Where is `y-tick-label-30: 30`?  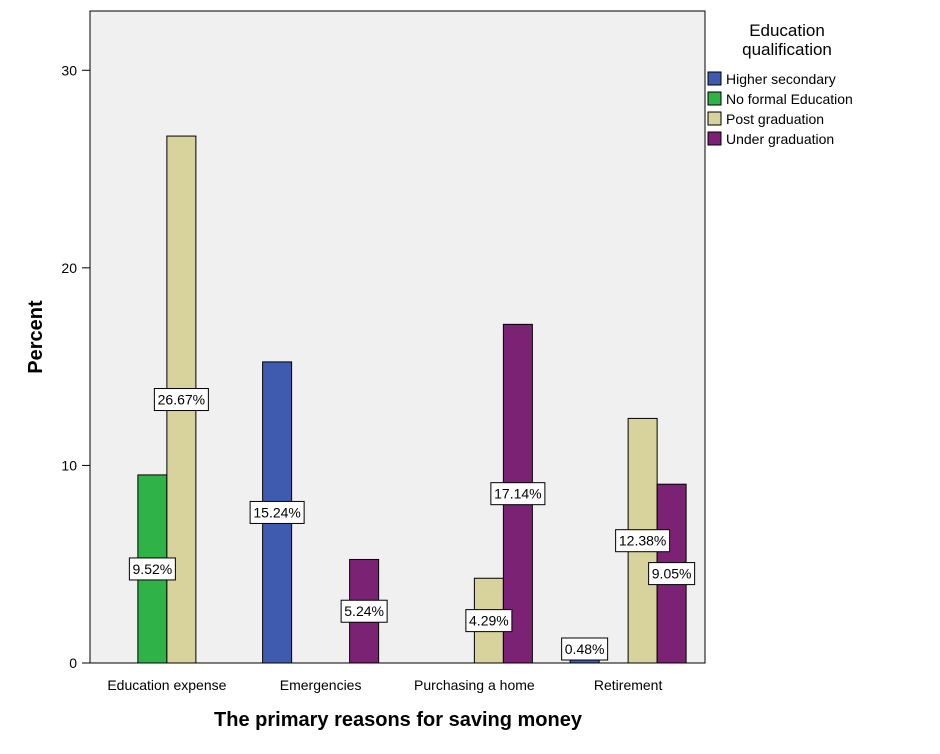
y-tick-label-30: 30 is located at coordinates (69, 70).